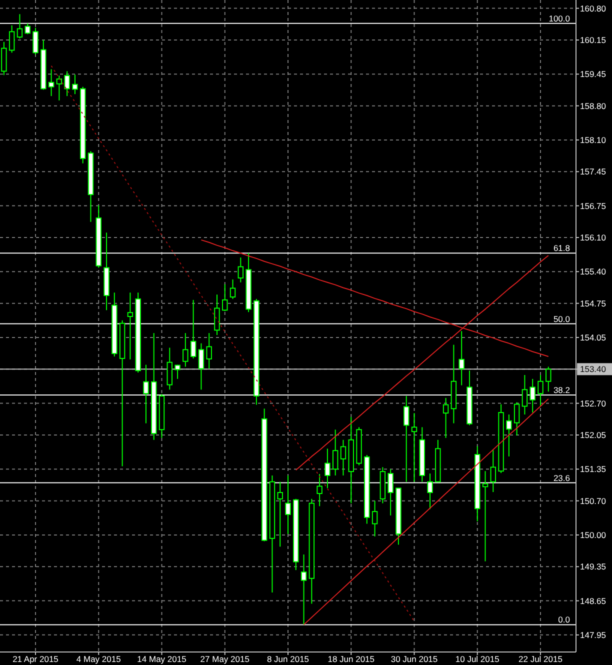 This screenshot has height=665, width=612. Describe the element at coordinates (593, 567) in the screenshot. I see `y-tick-label: 149.35` at that location.